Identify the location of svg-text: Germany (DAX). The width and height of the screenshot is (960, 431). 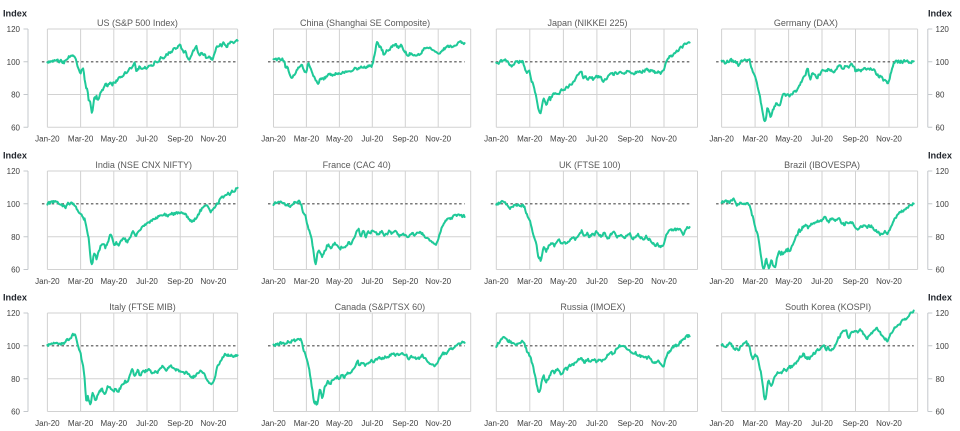
(806, 23).